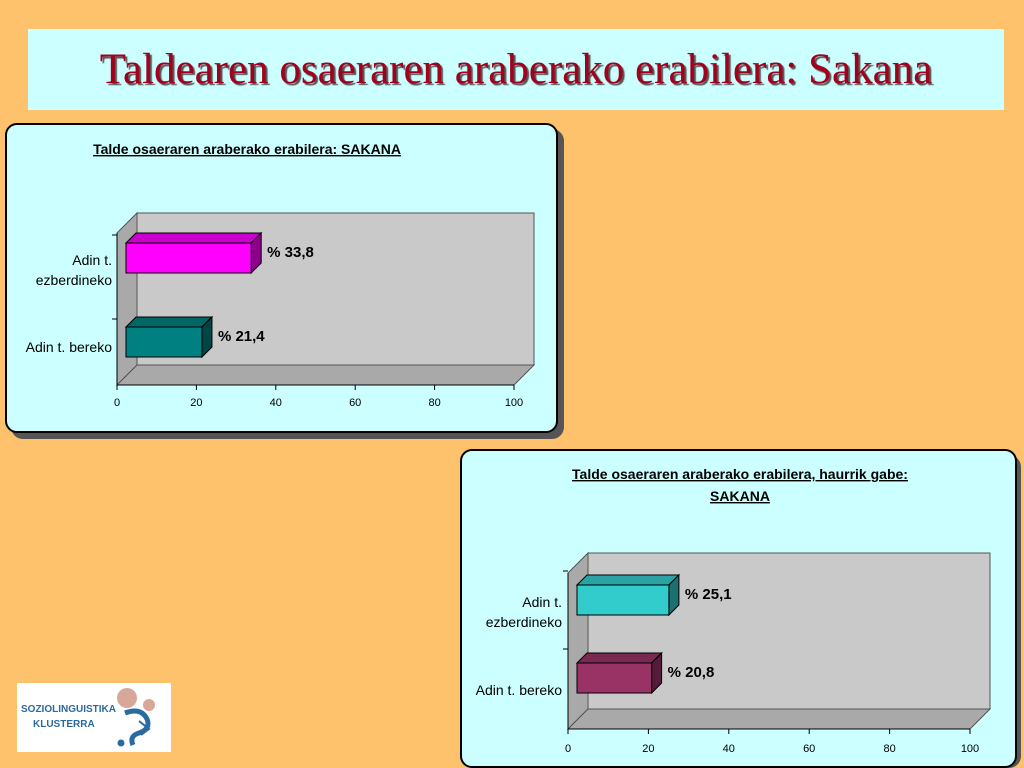 The width and height of the screenshot is (1024, 768). What do you see at coordinates (648, 749) in the screenshot?
I see `chart-2-x-tick-label: 20` at bounding box center [648, 749].